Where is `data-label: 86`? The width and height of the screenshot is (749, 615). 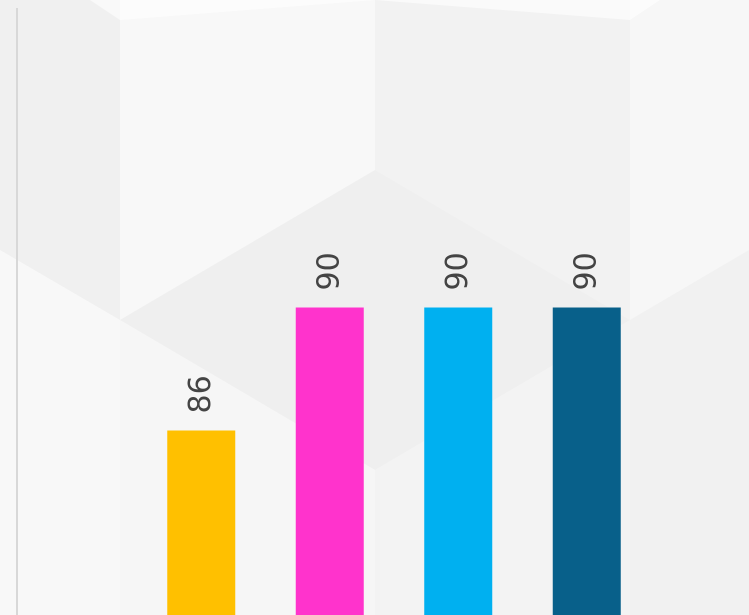 data-label: 86 is located at coordinates (200, 394).